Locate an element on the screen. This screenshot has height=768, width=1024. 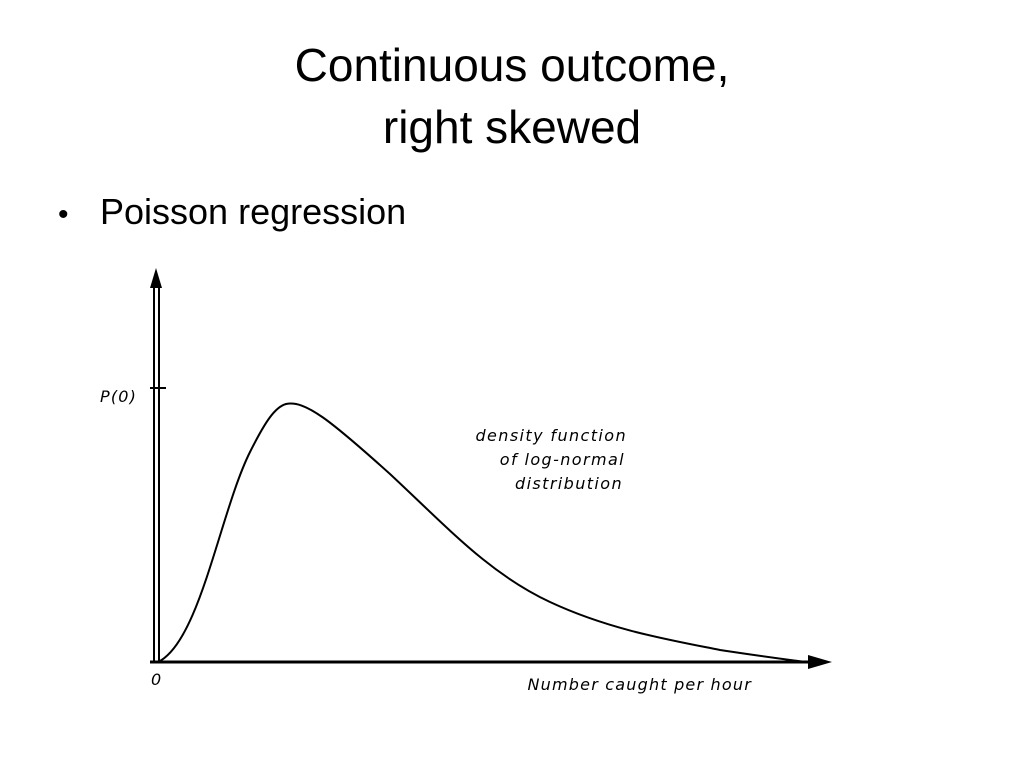
bullet-item: • Poisson regression is located at coordinates (232, 213).